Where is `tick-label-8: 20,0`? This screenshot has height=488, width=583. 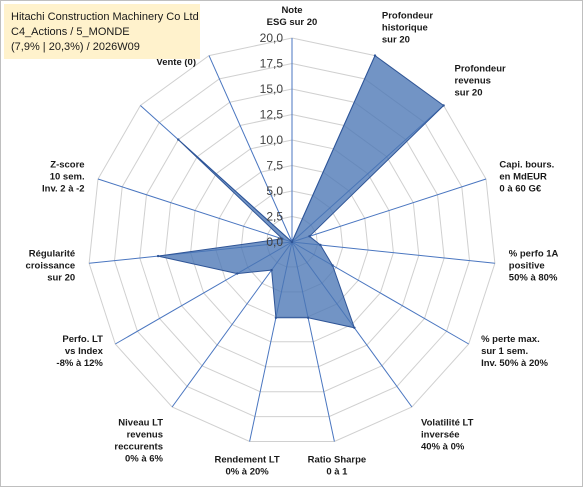 tick-label-8: 20,0 is located at coordinates (272, 38).